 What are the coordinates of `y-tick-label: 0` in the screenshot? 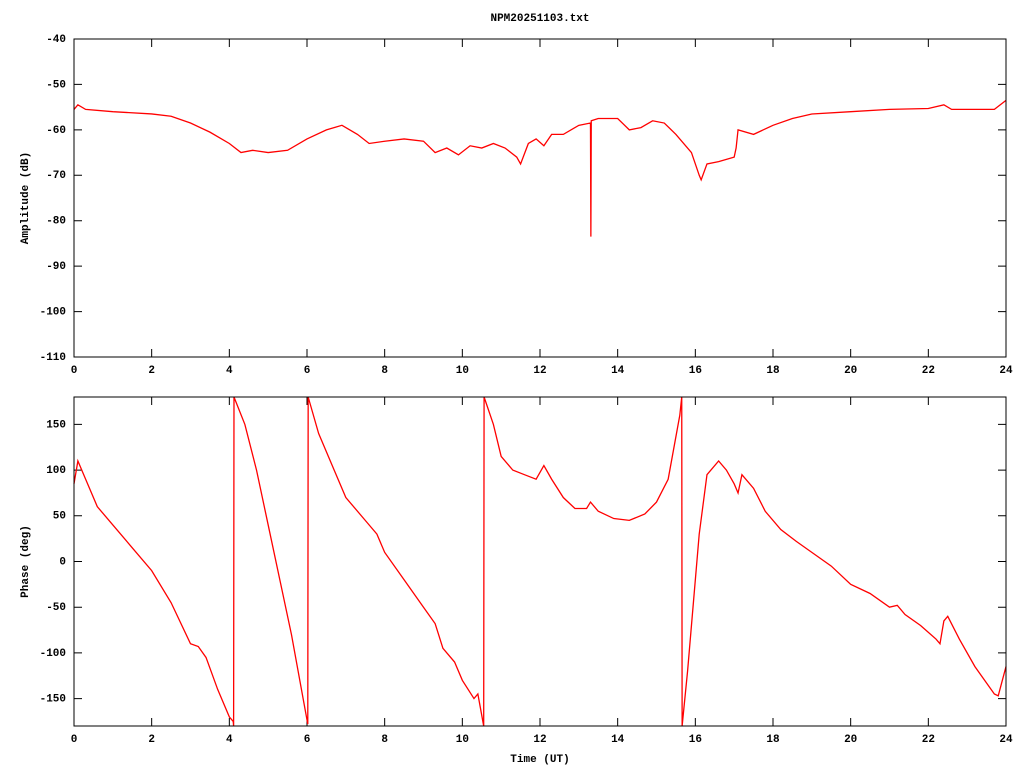 It's located at (62, 562).